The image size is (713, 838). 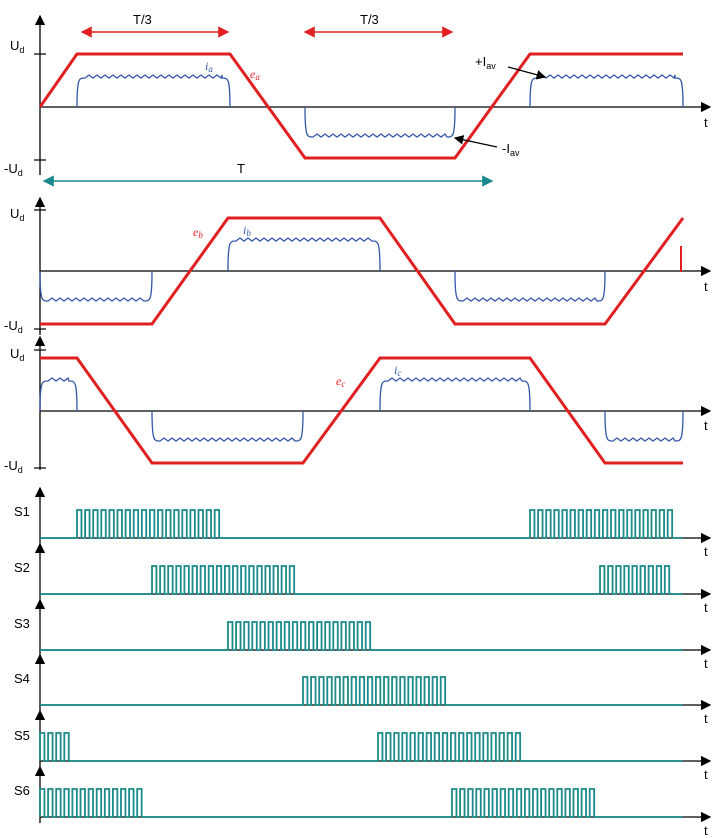 I want to click on plus-iav-label: +Iav, so click(x=485, y=62).